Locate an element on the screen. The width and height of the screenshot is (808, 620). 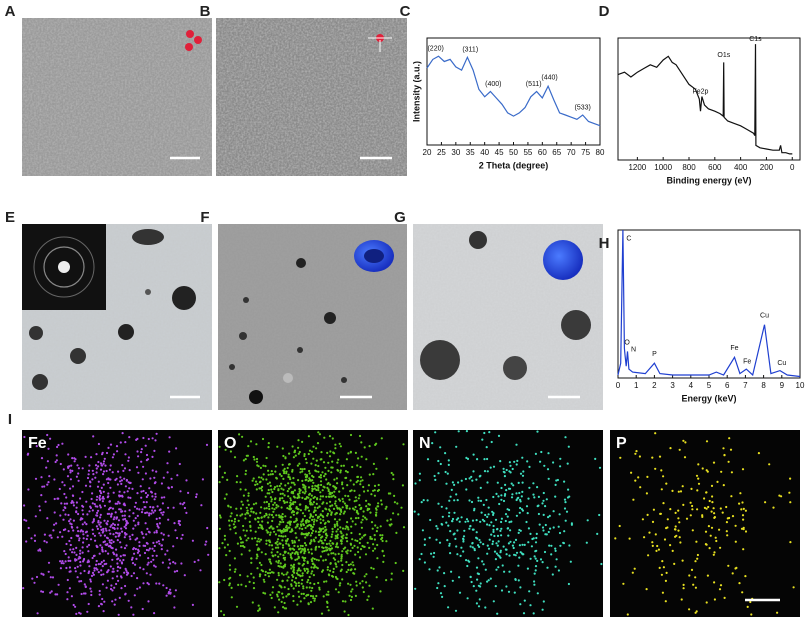
x-tick-label: 3 is located at coordinates (672, 385).